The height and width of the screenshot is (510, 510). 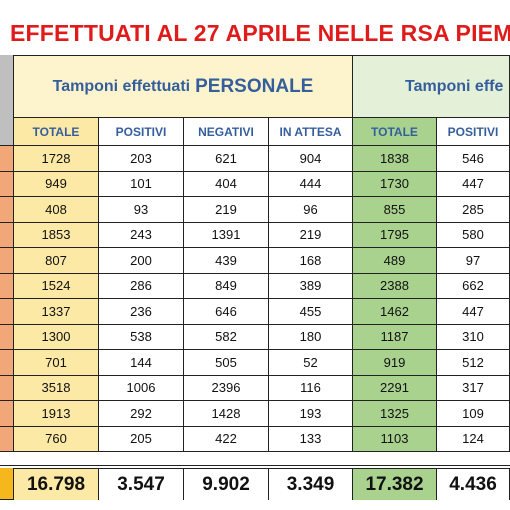 I want to click on table-cell: 904, so click(x=311, y=159).